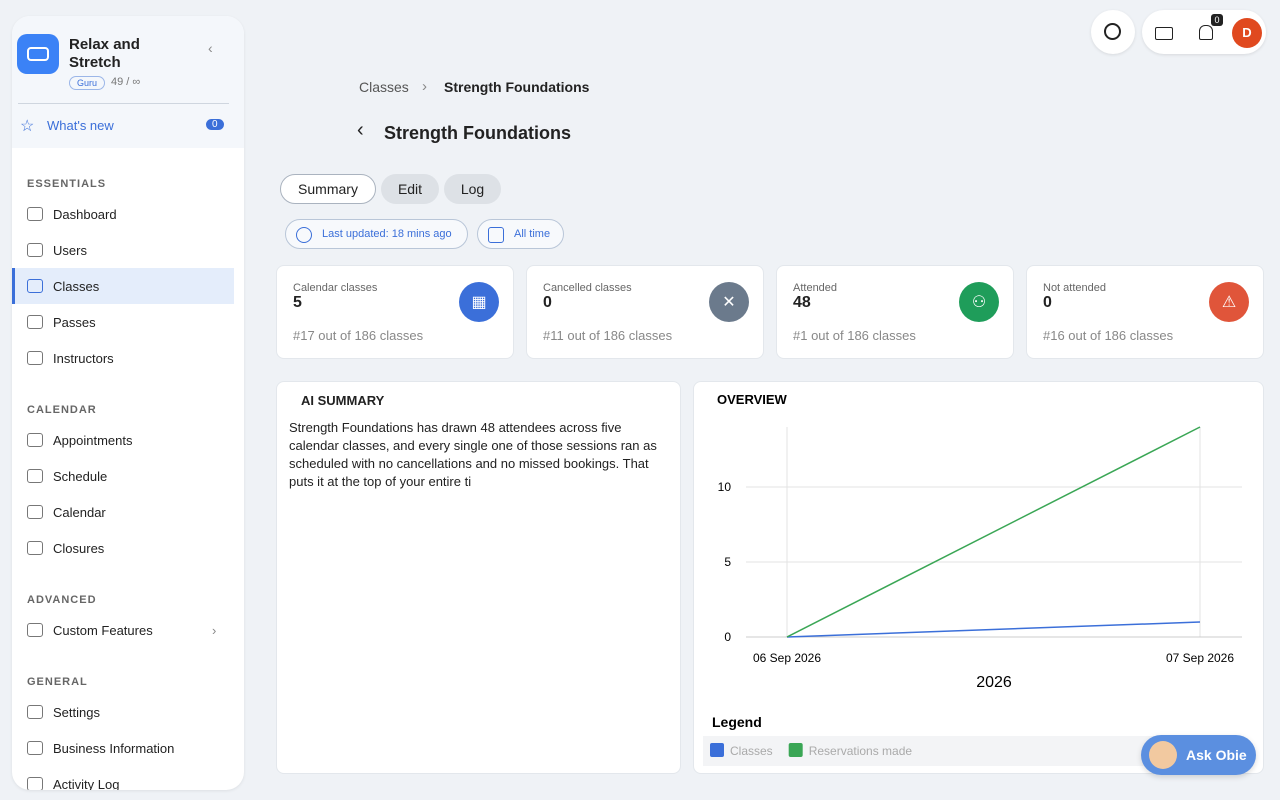 This screenshot has height=800, width=1280. I want to click on nav-item: Business Information, so click(123, 748).